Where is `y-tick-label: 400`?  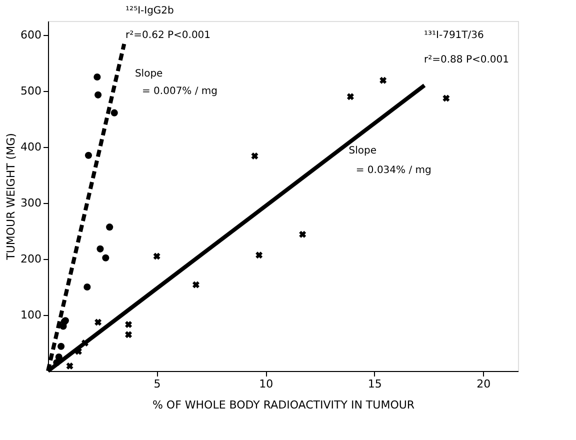
y-tick-label: 400 is located at coordinates (31, 147).